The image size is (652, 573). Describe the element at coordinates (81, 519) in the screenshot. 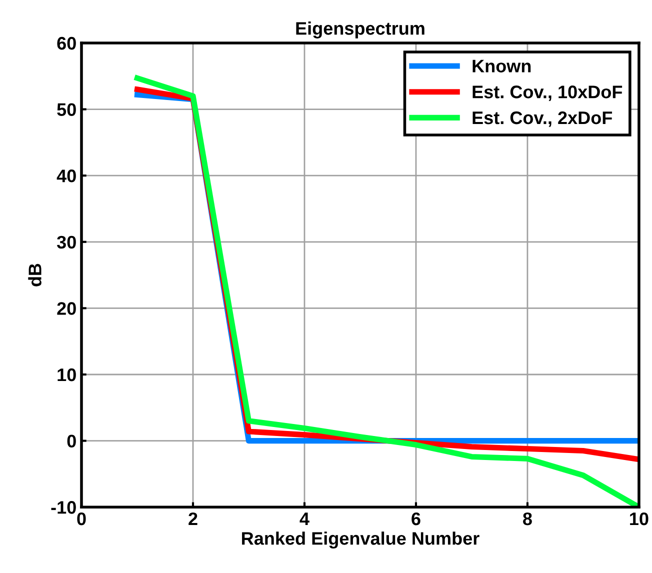

I see `x-tick-label: 0` at that location.